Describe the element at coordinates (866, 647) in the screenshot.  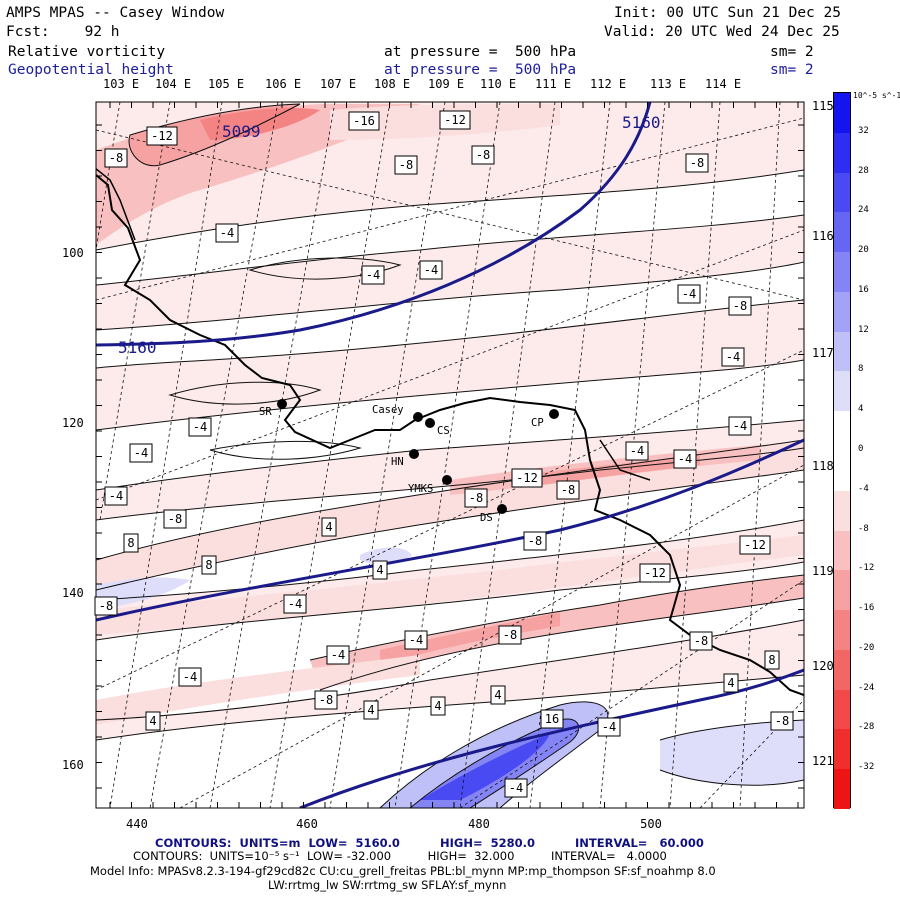
I see `colorbar-level: -20` at that location.